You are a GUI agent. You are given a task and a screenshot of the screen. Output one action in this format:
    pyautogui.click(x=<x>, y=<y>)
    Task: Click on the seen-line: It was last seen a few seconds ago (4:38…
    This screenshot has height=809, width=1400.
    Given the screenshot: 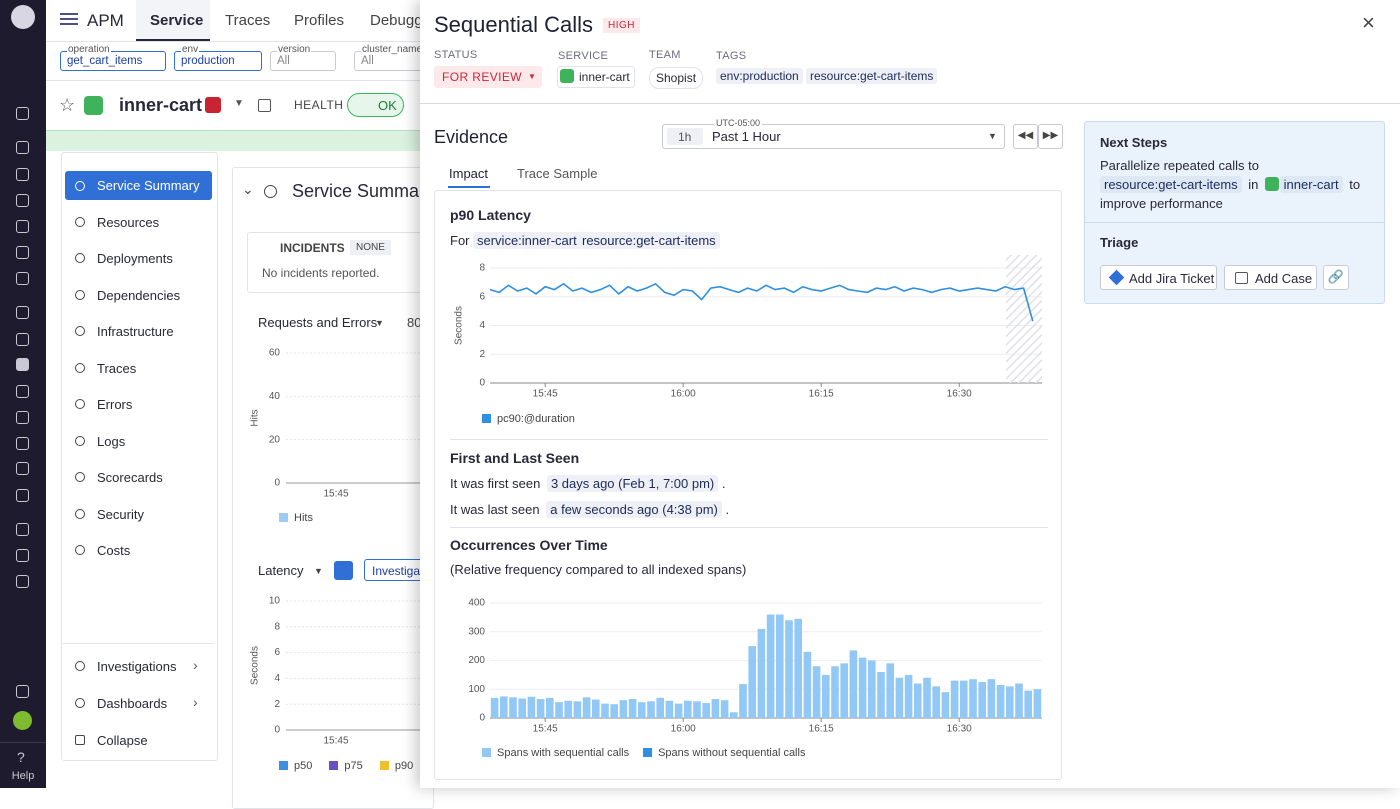 What is the action you would take?
    pyautogui.click(x=589, y=509)
    